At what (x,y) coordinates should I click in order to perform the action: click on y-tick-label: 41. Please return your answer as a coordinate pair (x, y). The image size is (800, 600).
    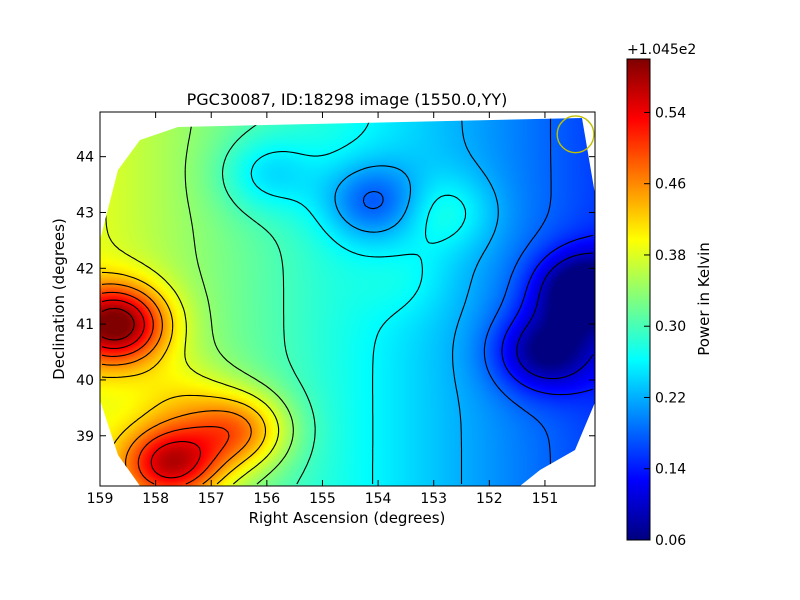
    Looking at the image, I should click on (85, 325).